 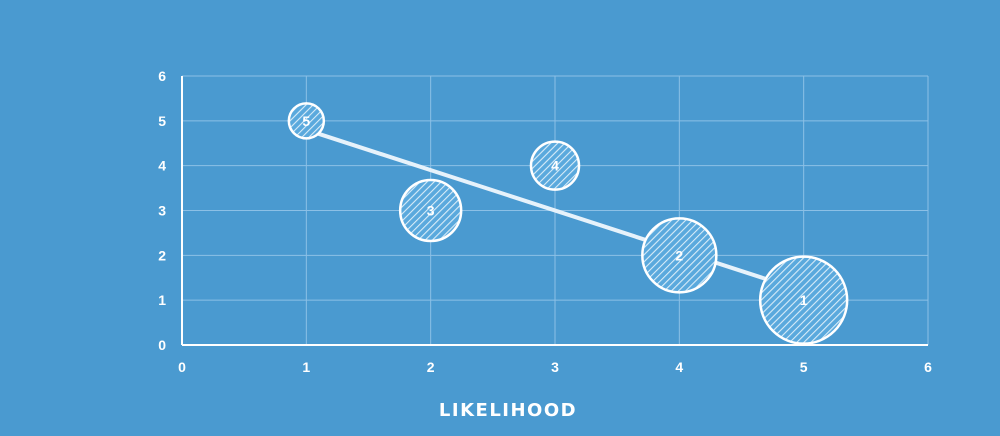 I want to click on y-tick-label: 6, so click(x=162, y=76).